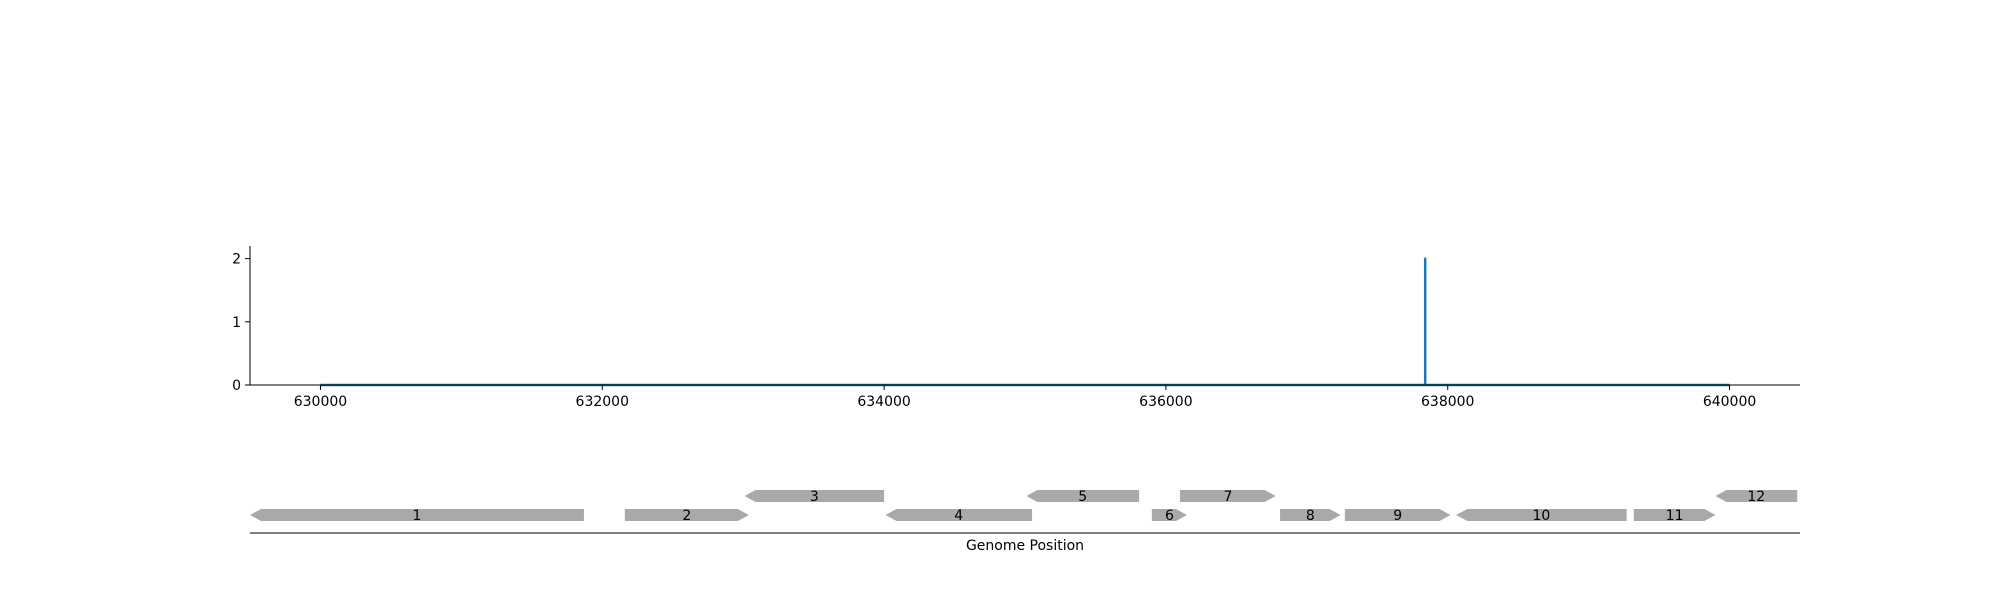 The width and height of the screenshot is (2000, 600). I want to click on gene-label: 12, so click(1756, 497).